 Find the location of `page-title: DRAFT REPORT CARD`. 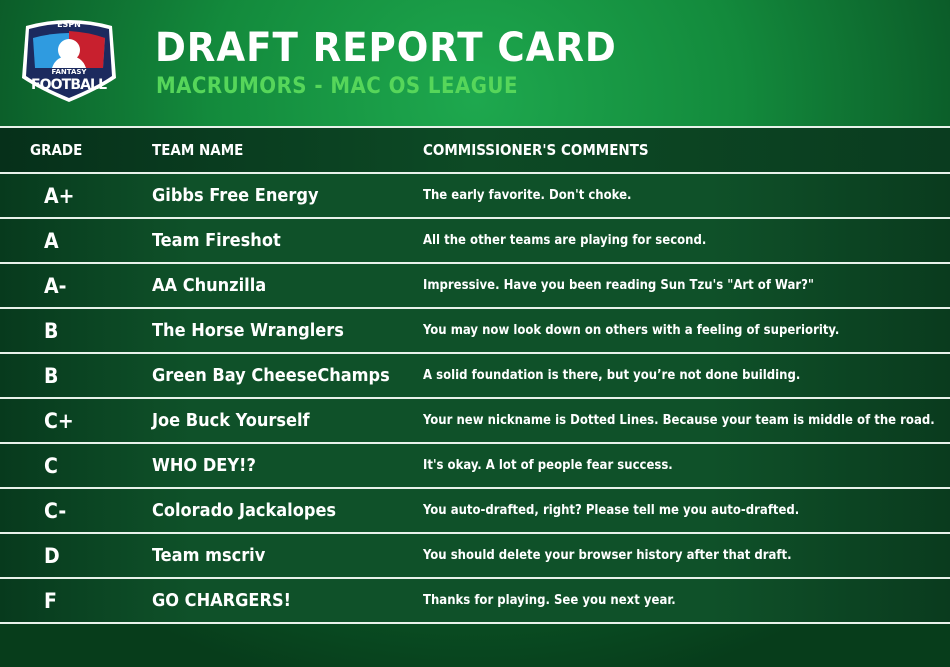

page-title: DRAFT REPORT CARD is located at coordinates (386, 48).